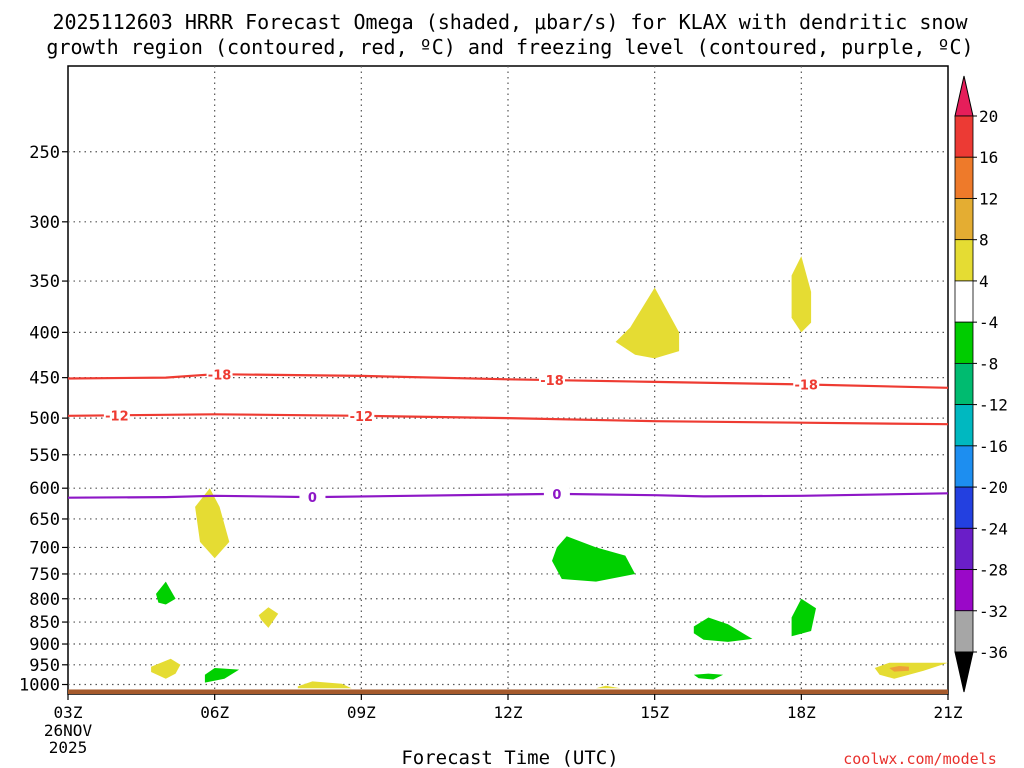 The image size is (1024, 768). Describe the element at coordinates (68, 747) in the screenshot. I see `x-axis-year: 2025` at that location.